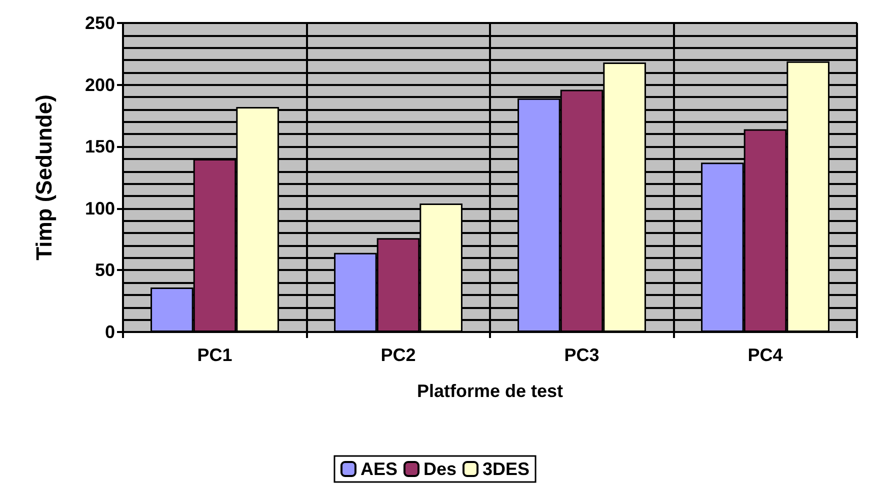 This screenshot has width=870, height=500. Describe the element at coordinates (765, 355) in the screenshot. I see `x-tick-label: PC4` at that location.